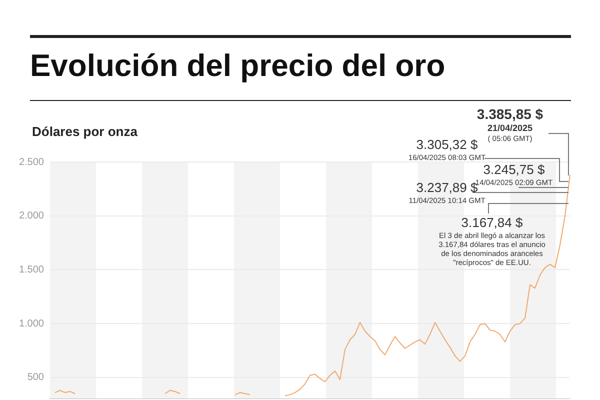  What do you see at coordinates (31, 162) in the screenshot?
I see `y-tick-label: 2.500` at bounding box center [31, 162].